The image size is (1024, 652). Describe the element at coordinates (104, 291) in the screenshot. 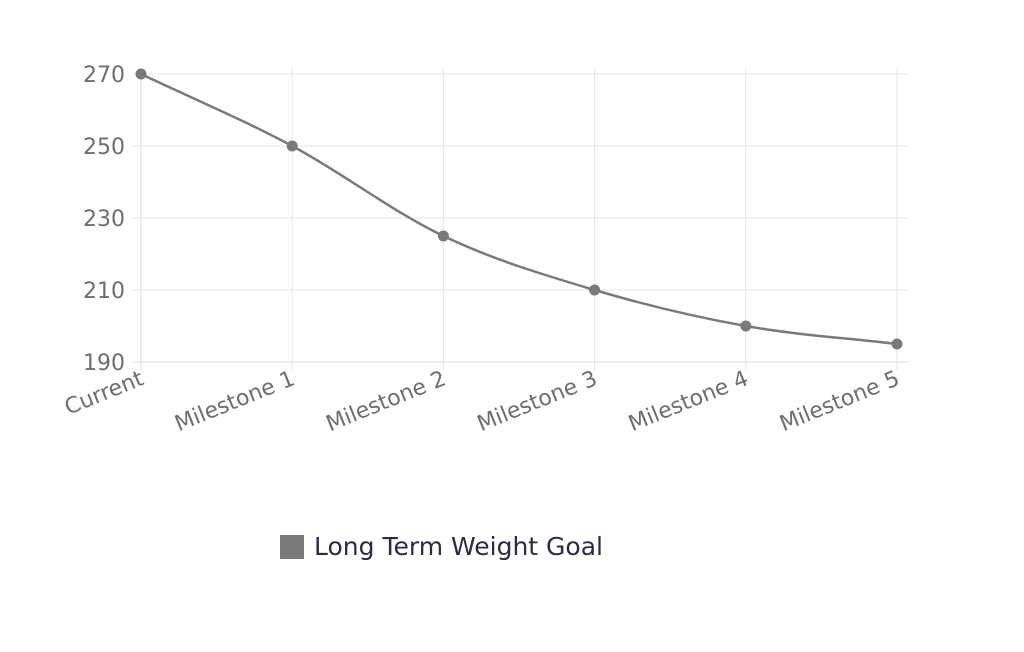

I see `y-tick-label: 210` at that location.